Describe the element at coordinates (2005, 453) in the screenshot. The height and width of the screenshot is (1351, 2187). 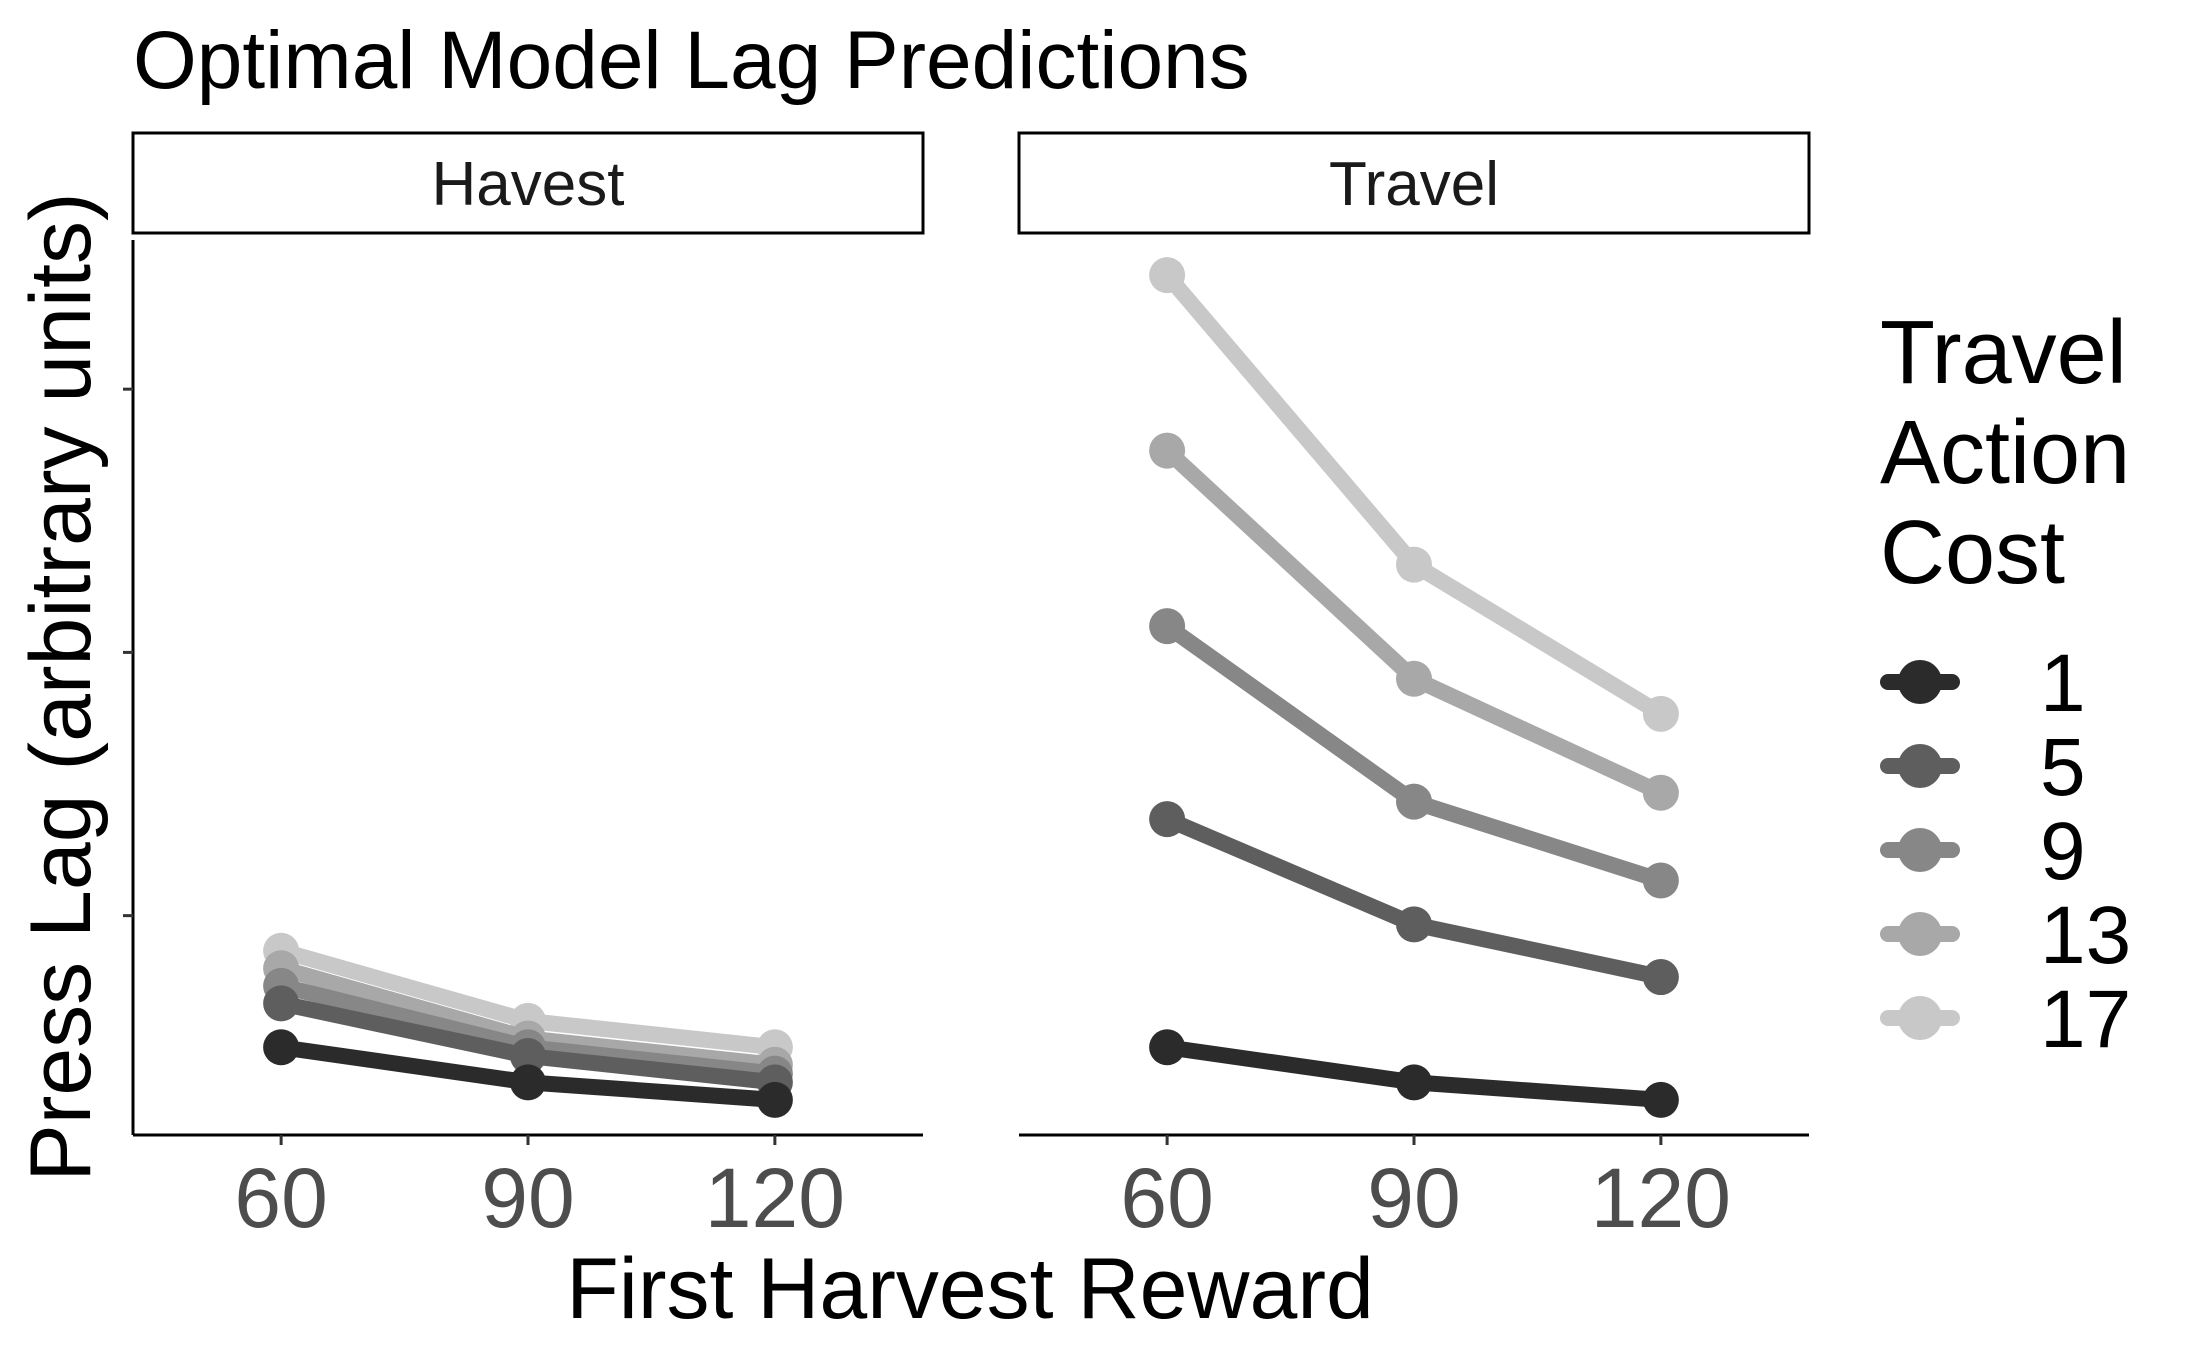
I see `legend-title-line: Action` at that location.